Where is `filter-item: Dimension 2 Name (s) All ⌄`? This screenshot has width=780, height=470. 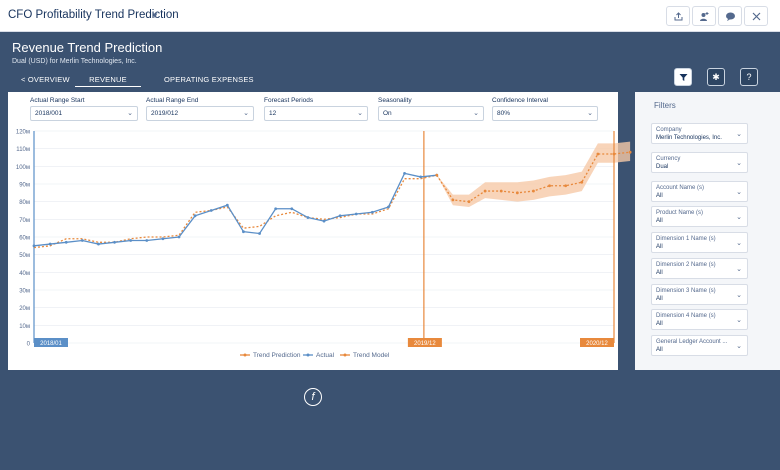 filter-item: Dimension 2 Name (s) All ⌄ is located at coordinates (699, 268).